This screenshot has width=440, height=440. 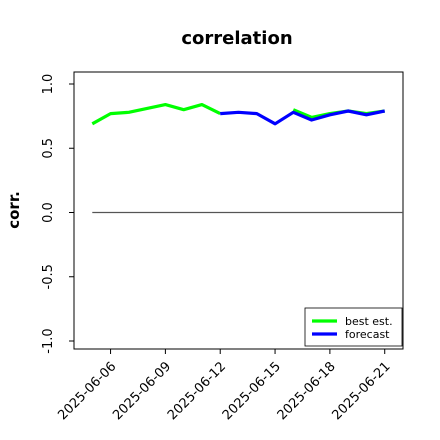 I want to click on y-axis: -1.0 -0.5 0.0 0.5 1.0, so click(x=57, y=214).